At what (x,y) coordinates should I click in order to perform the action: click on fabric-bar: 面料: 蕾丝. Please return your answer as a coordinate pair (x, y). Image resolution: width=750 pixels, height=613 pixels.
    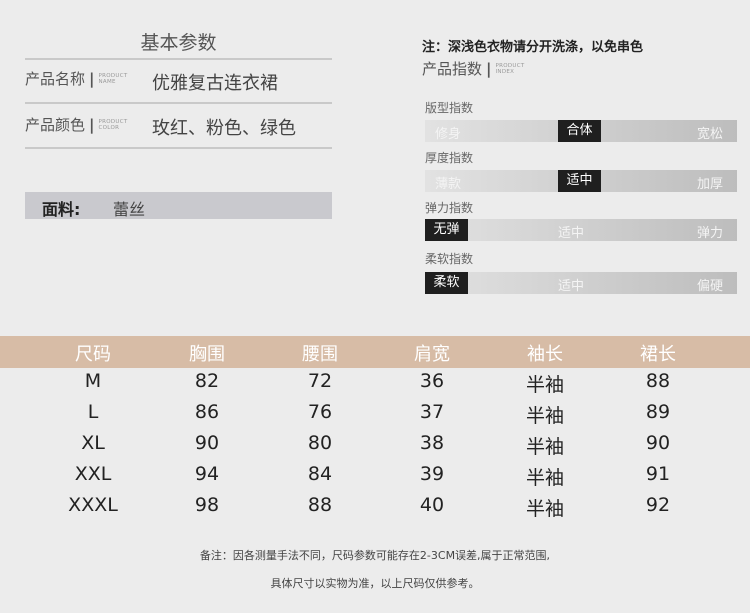
    Looking at the image, I should click on (178, 205).